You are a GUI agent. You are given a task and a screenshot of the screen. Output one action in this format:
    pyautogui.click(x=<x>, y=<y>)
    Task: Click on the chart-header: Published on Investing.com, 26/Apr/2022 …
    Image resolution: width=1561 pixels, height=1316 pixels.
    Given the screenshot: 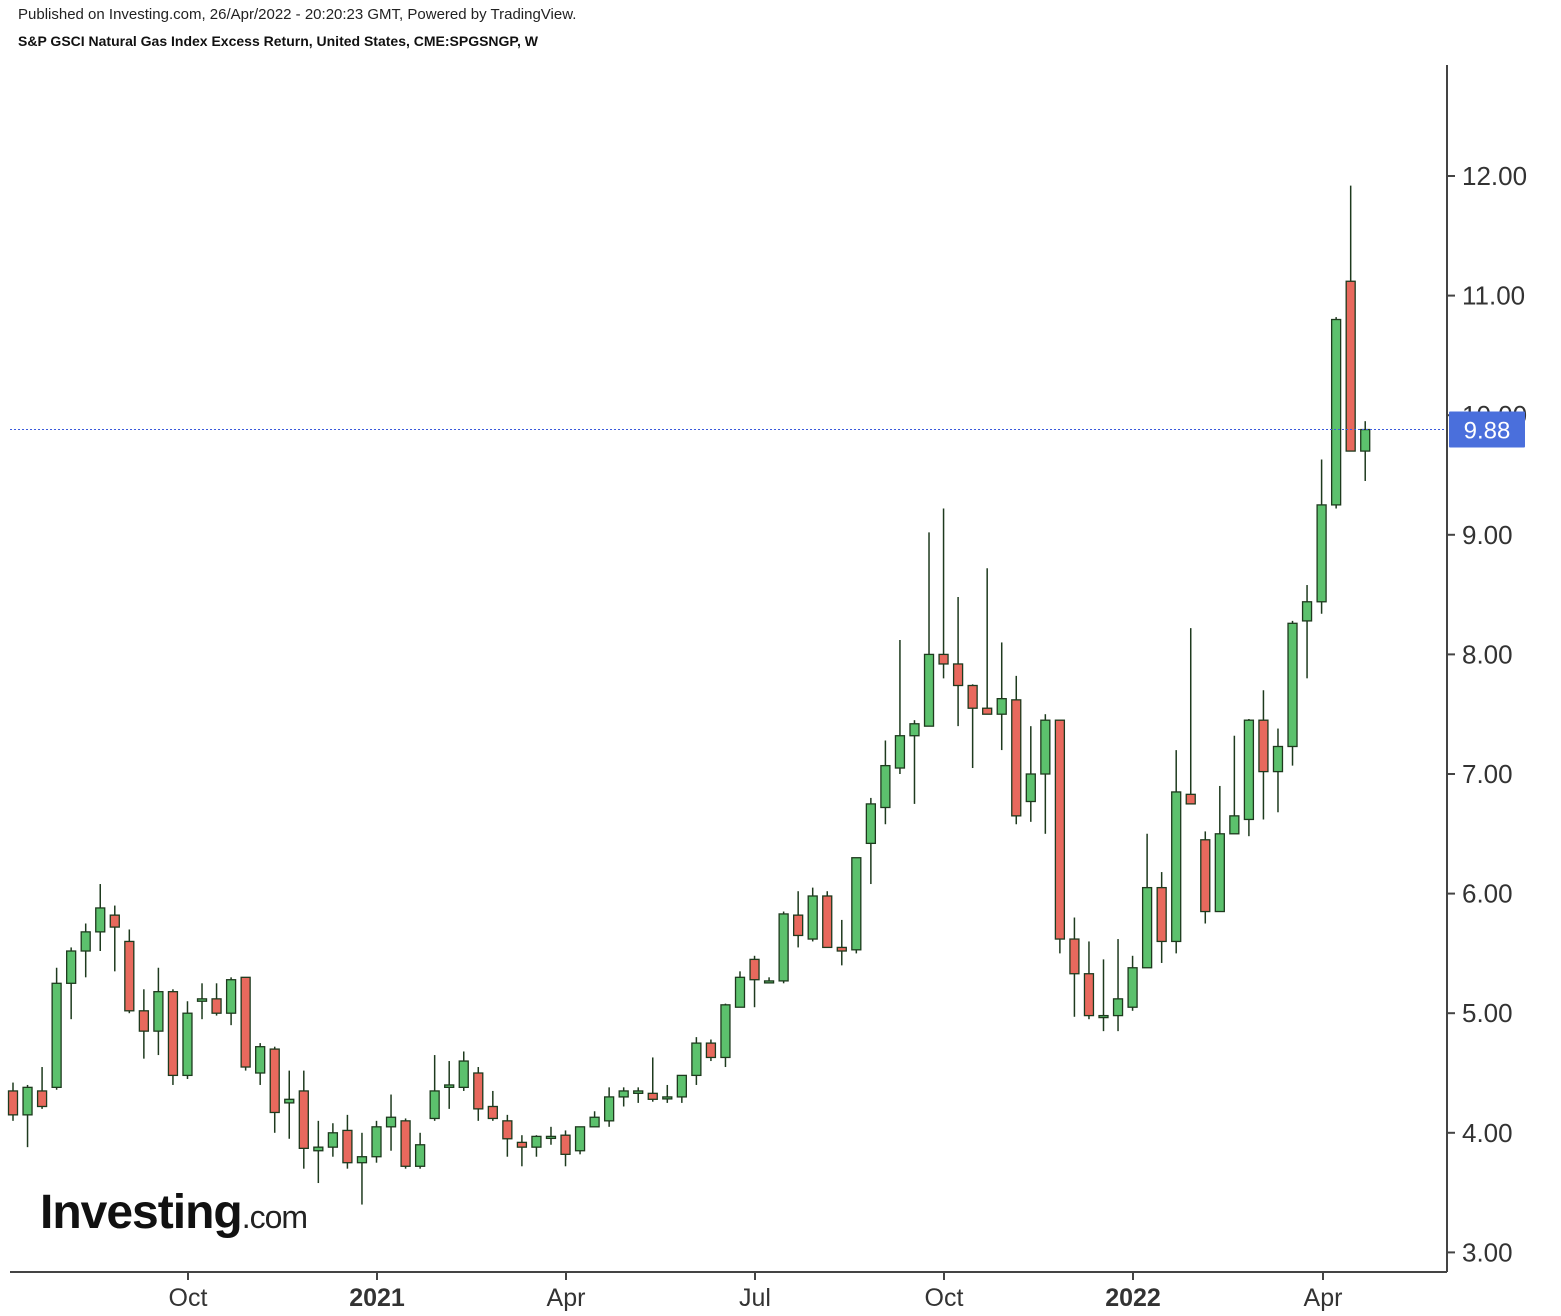 What is the action you would take?
    pyautogui.click(x=728, y=28)
    